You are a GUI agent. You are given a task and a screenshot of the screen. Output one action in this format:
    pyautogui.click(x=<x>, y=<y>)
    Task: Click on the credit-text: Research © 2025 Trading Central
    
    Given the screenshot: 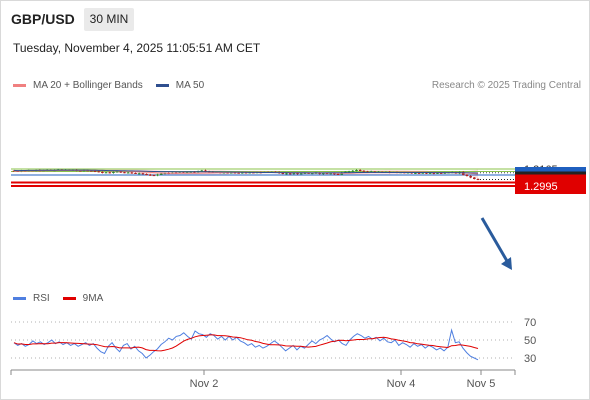 What is the action you would take?
    pyautogui.click(x=506, y=85)
    